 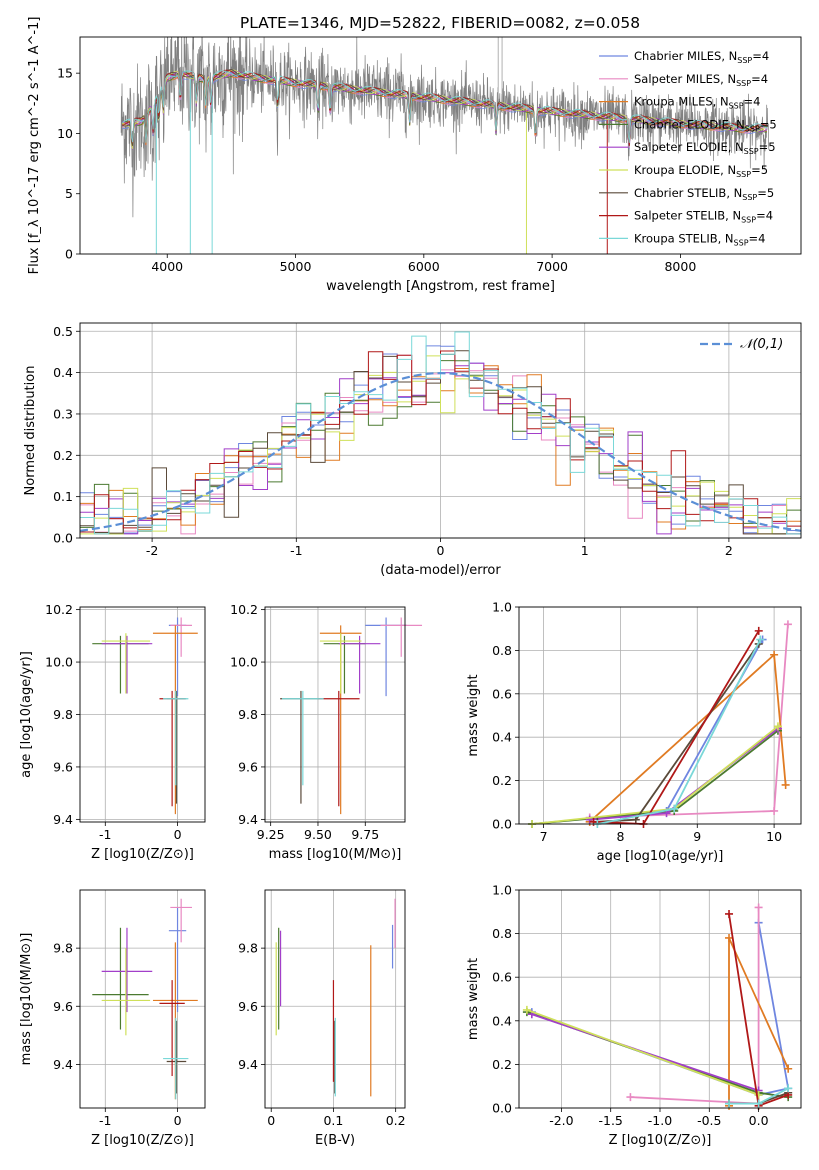 What do you see at coordinates (69, 193) in the screenshot?
I see `y-tick-label: 5` at bounding box center [69, 193].